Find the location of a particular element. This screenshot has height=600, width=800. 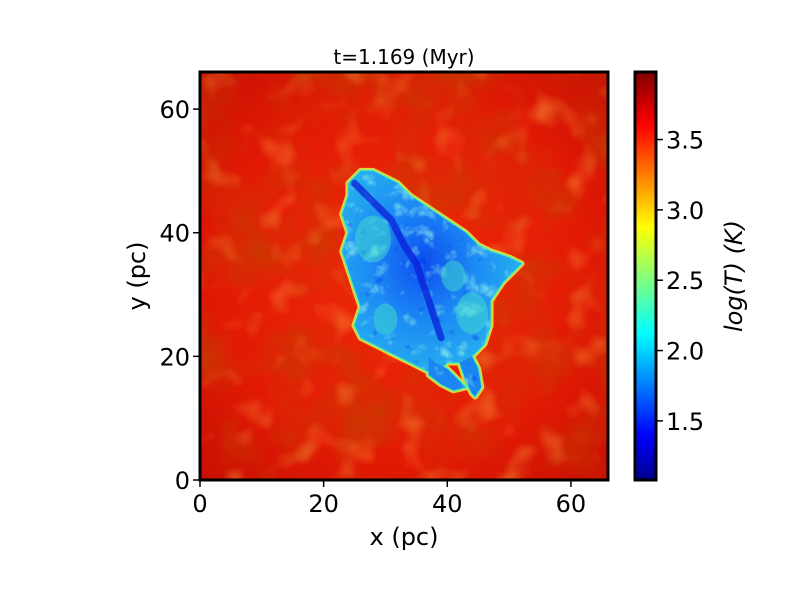

colorbar-tick-label: 1.5 is located at coordinates (685, 422).